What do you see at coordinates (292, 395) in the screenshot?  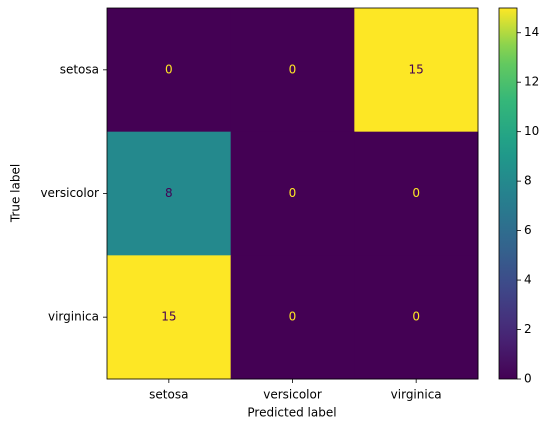 I see `x-tick-label: versicolor` at bounding box center [292, 395].